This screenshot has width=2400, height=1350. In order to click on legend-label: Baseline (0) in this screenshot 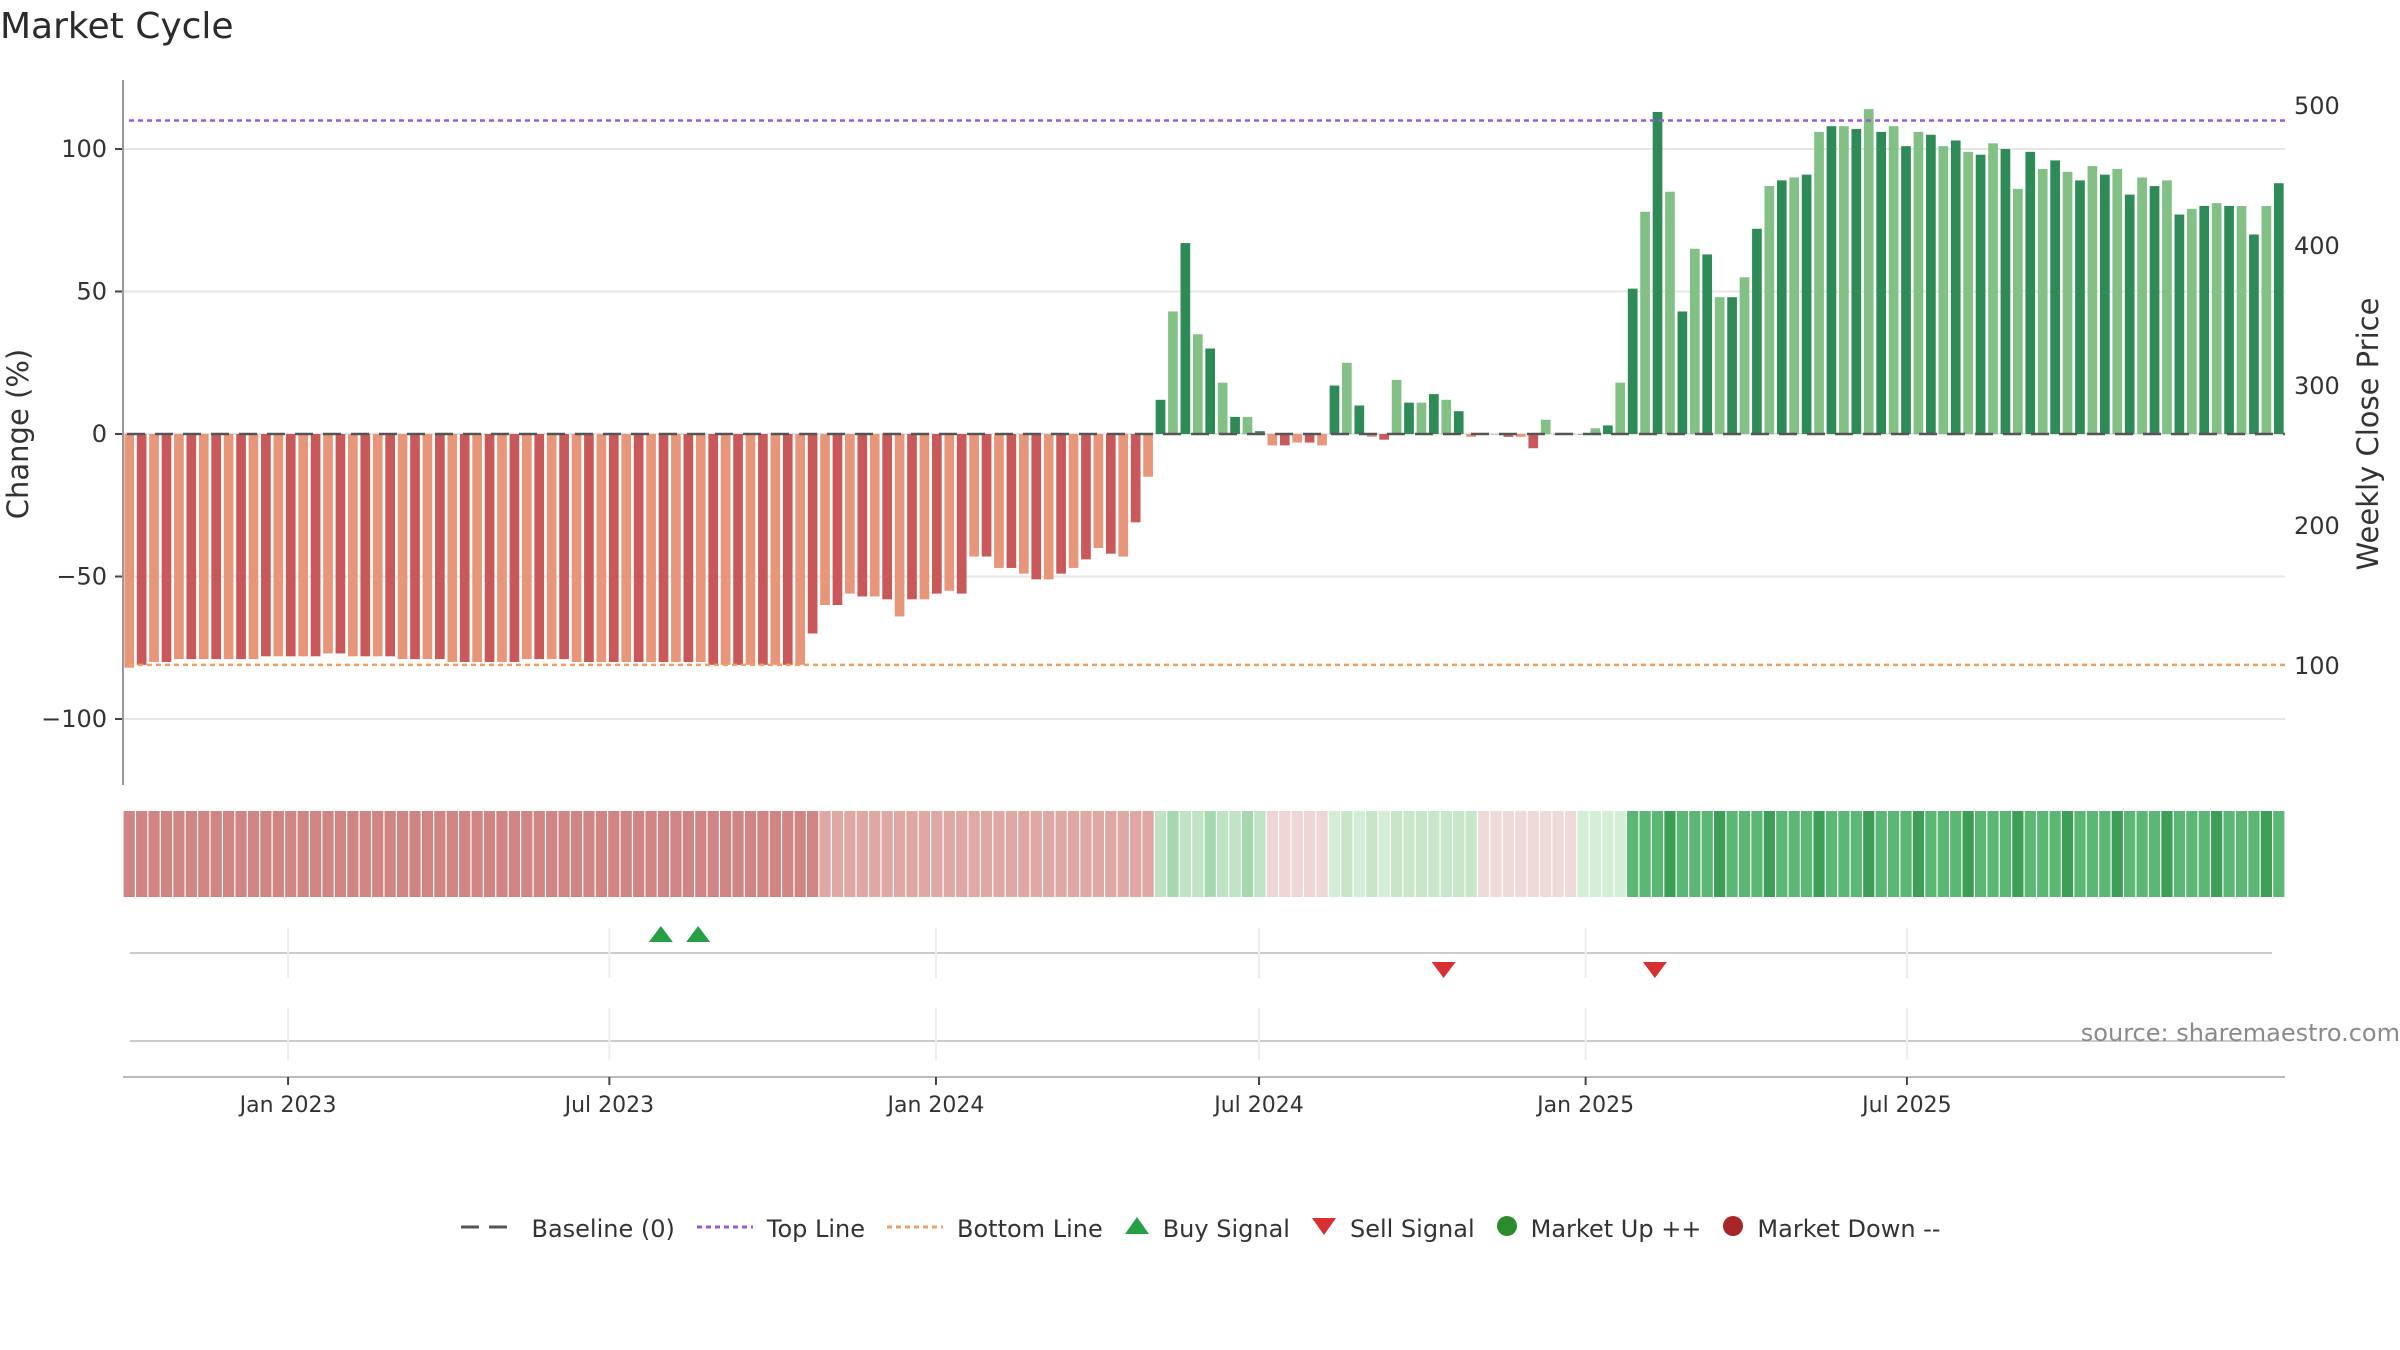, I will do `click(603, 1229)`.